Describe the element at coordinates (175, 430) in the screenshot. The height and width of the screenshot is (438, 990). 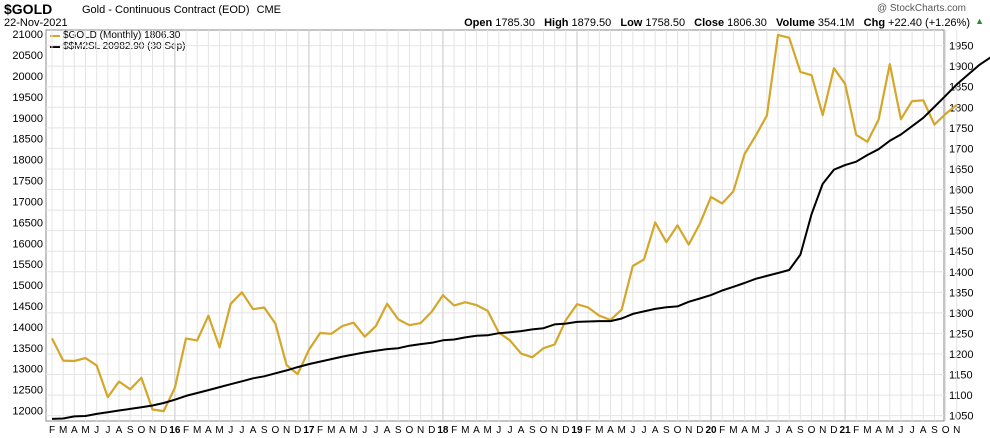
I see `x-axis-tick-label: 16` at that location.